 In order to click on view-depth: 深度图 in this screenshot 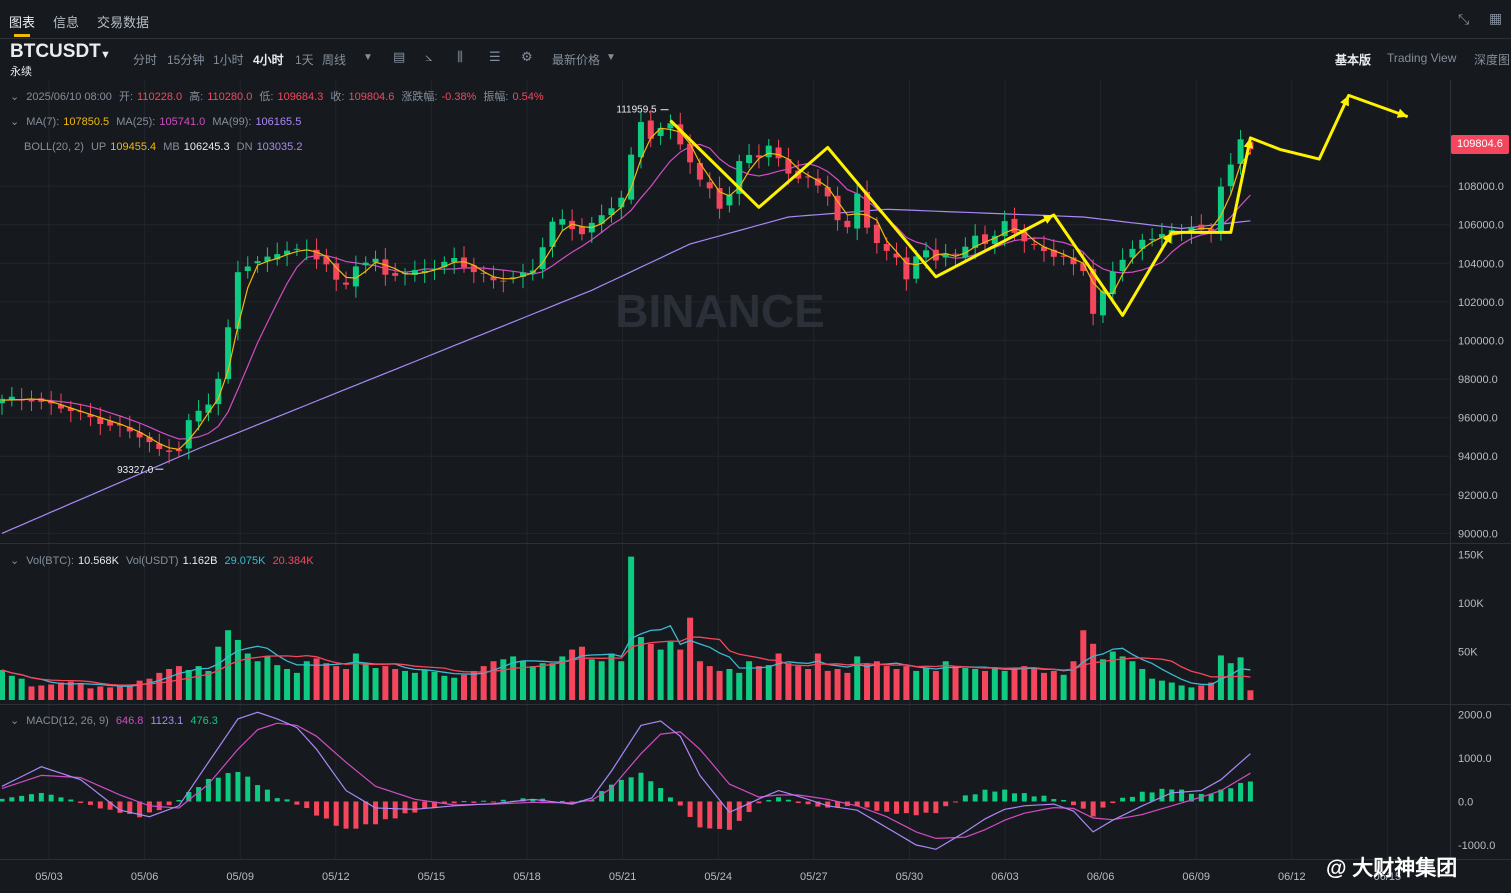, I will do `click(1492, 60)`.